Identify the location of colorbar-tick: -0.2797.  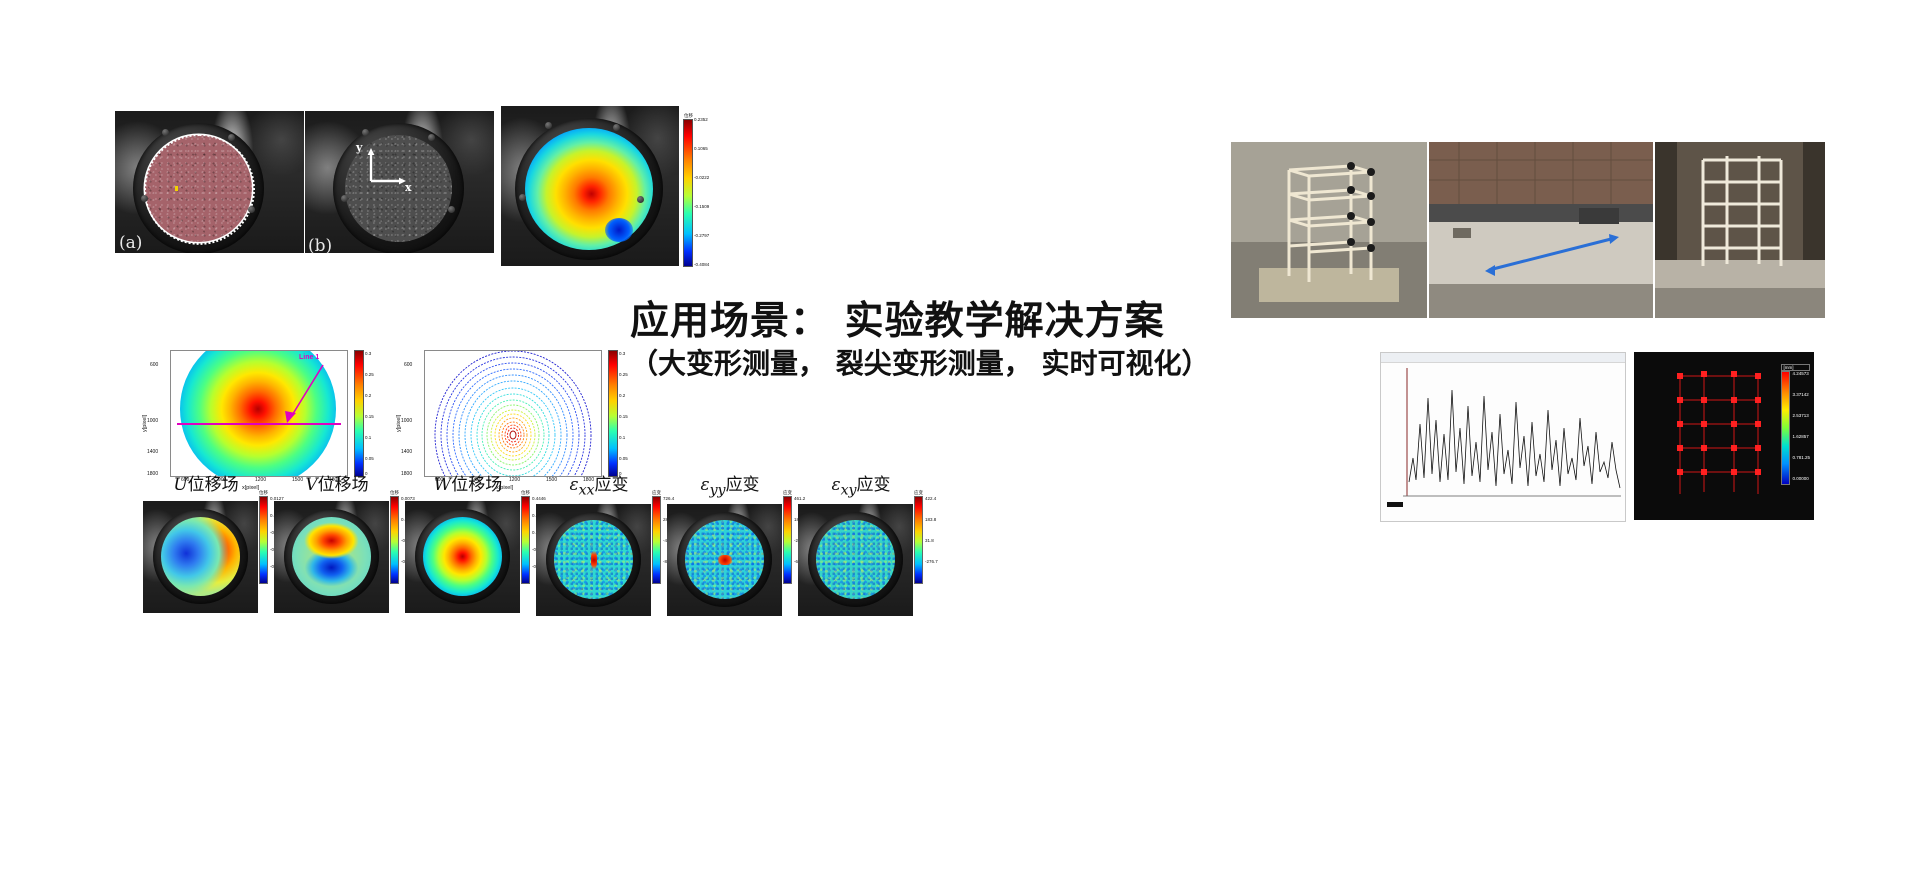
(702, 235).